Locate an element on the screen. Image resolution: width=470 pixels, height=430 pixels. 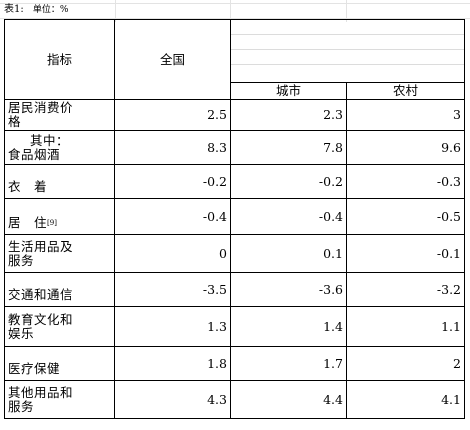
footnote-marker: [9] is located at coordinates (52, 223).